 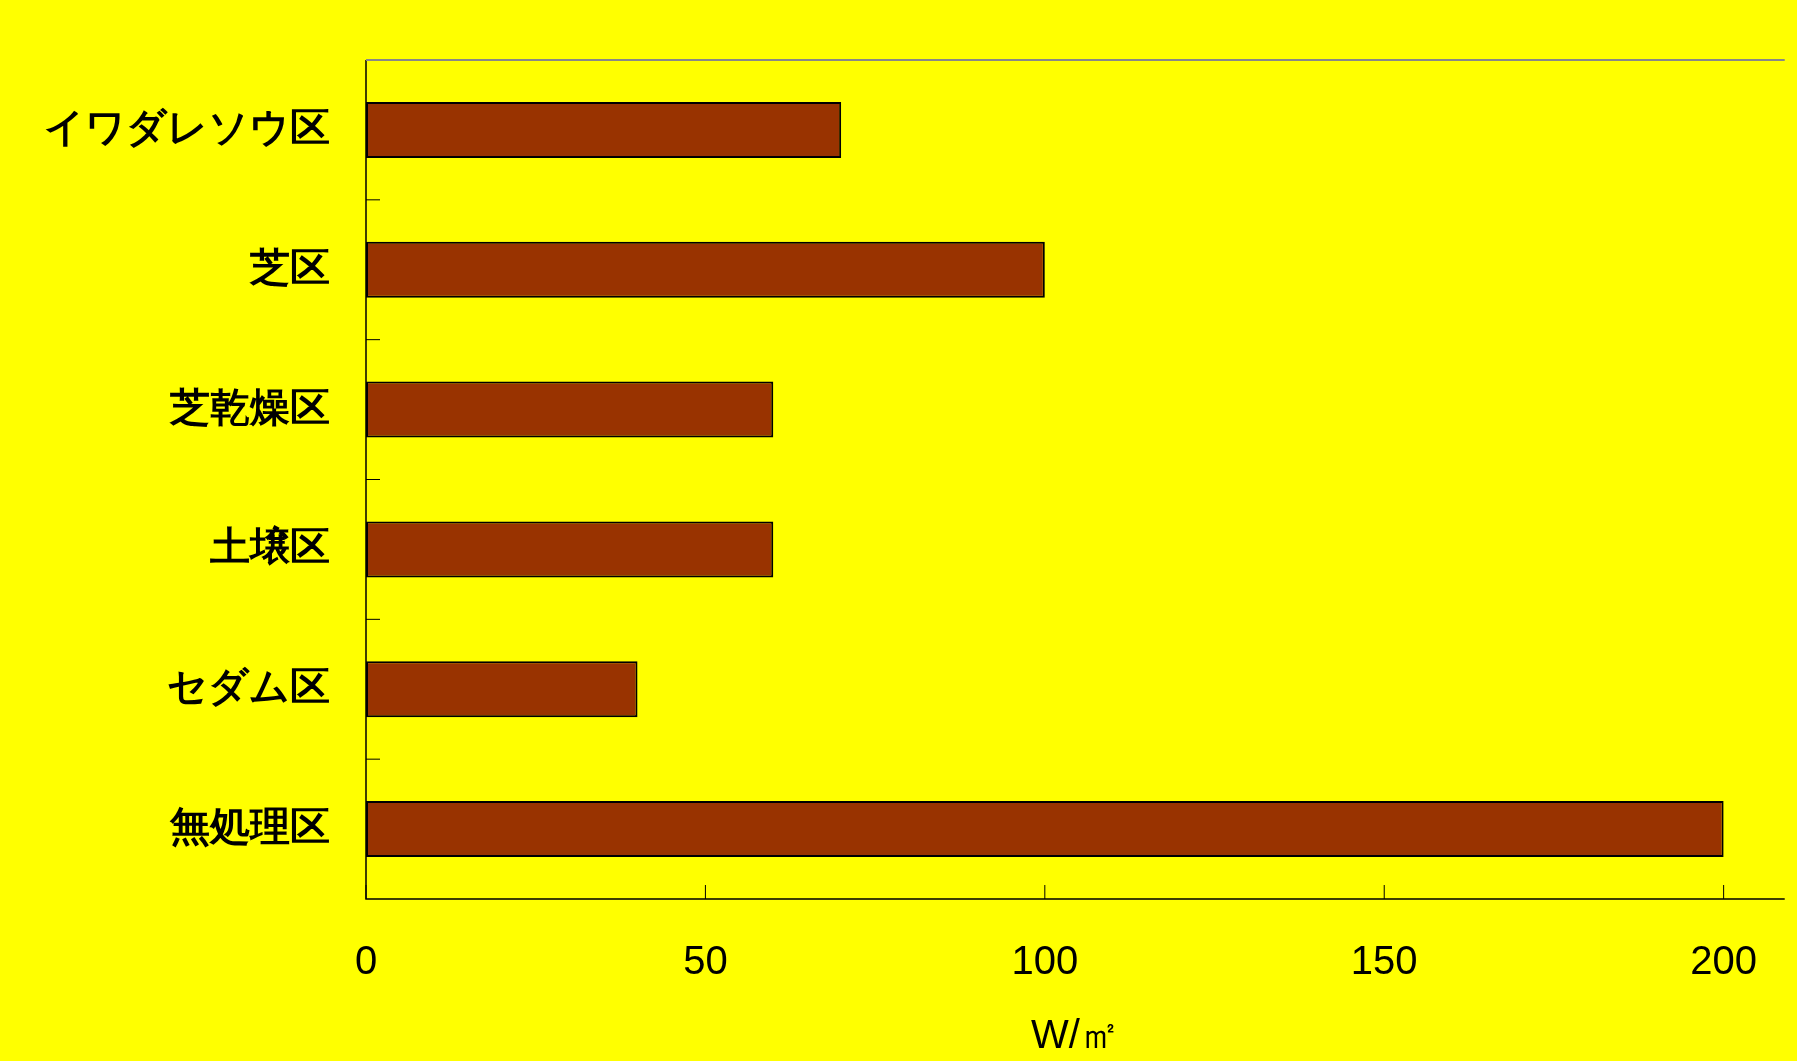 I want to click on y-tick-label: 芝区, so click(x=289, y=266).